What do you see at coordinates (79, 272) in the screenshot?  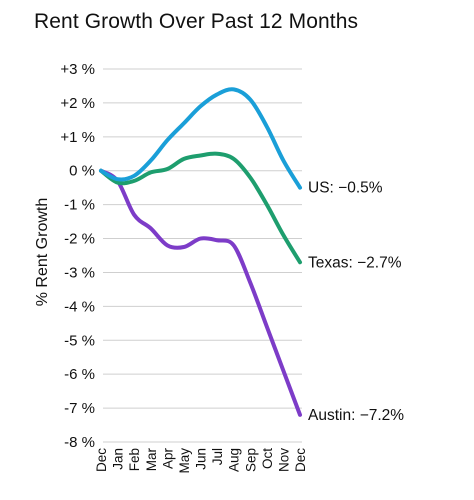 I see `y-tick-label: -3 %` at bounding box center [79, 272].